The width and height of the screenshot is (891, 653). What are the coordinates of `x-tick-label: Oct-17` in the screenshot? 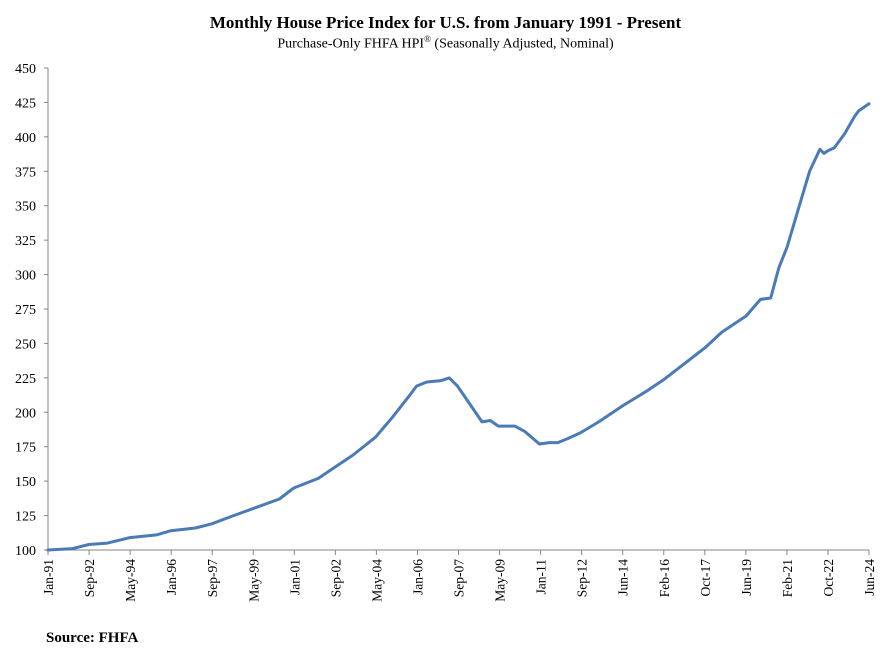 It's located at (705, 578).